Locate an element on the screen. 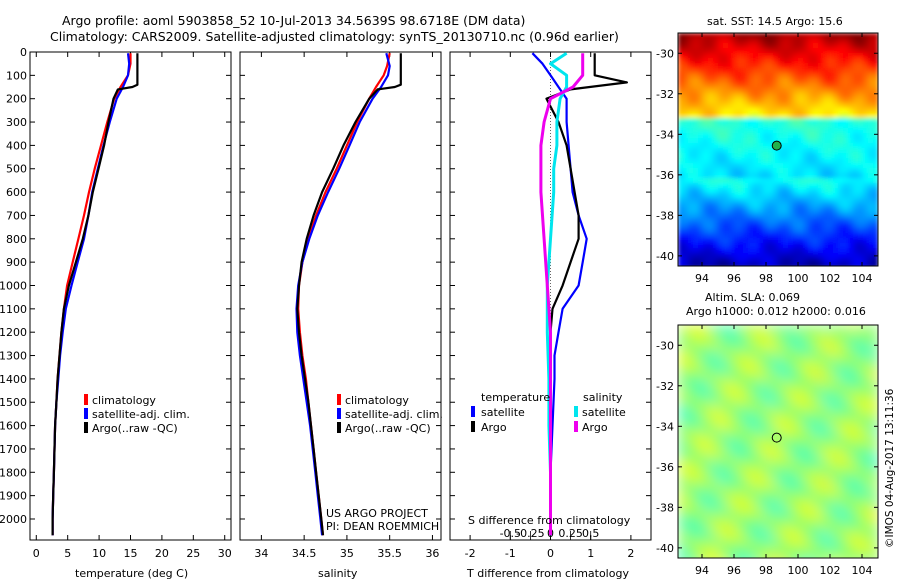 This screenshot has height=584, width=900. sla-heatmap is located at coordinates (778, 441).